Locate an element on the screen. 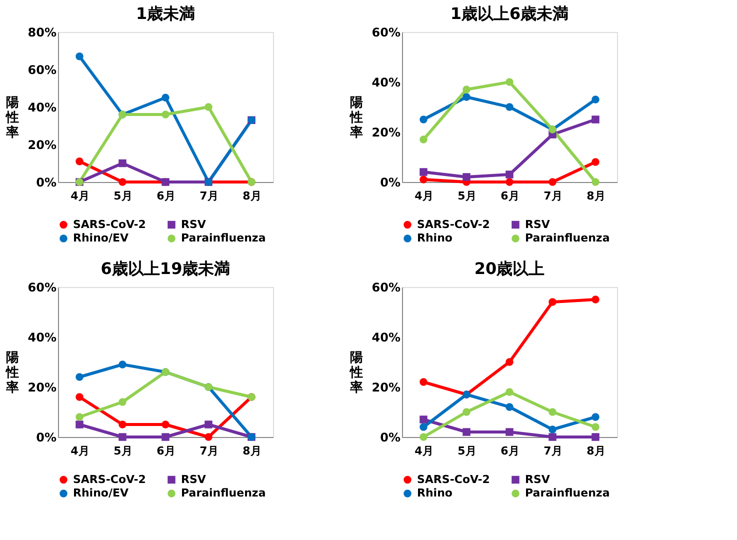  chart-title: 6歳以上19歳未満 is located at coordinates (165, 268).